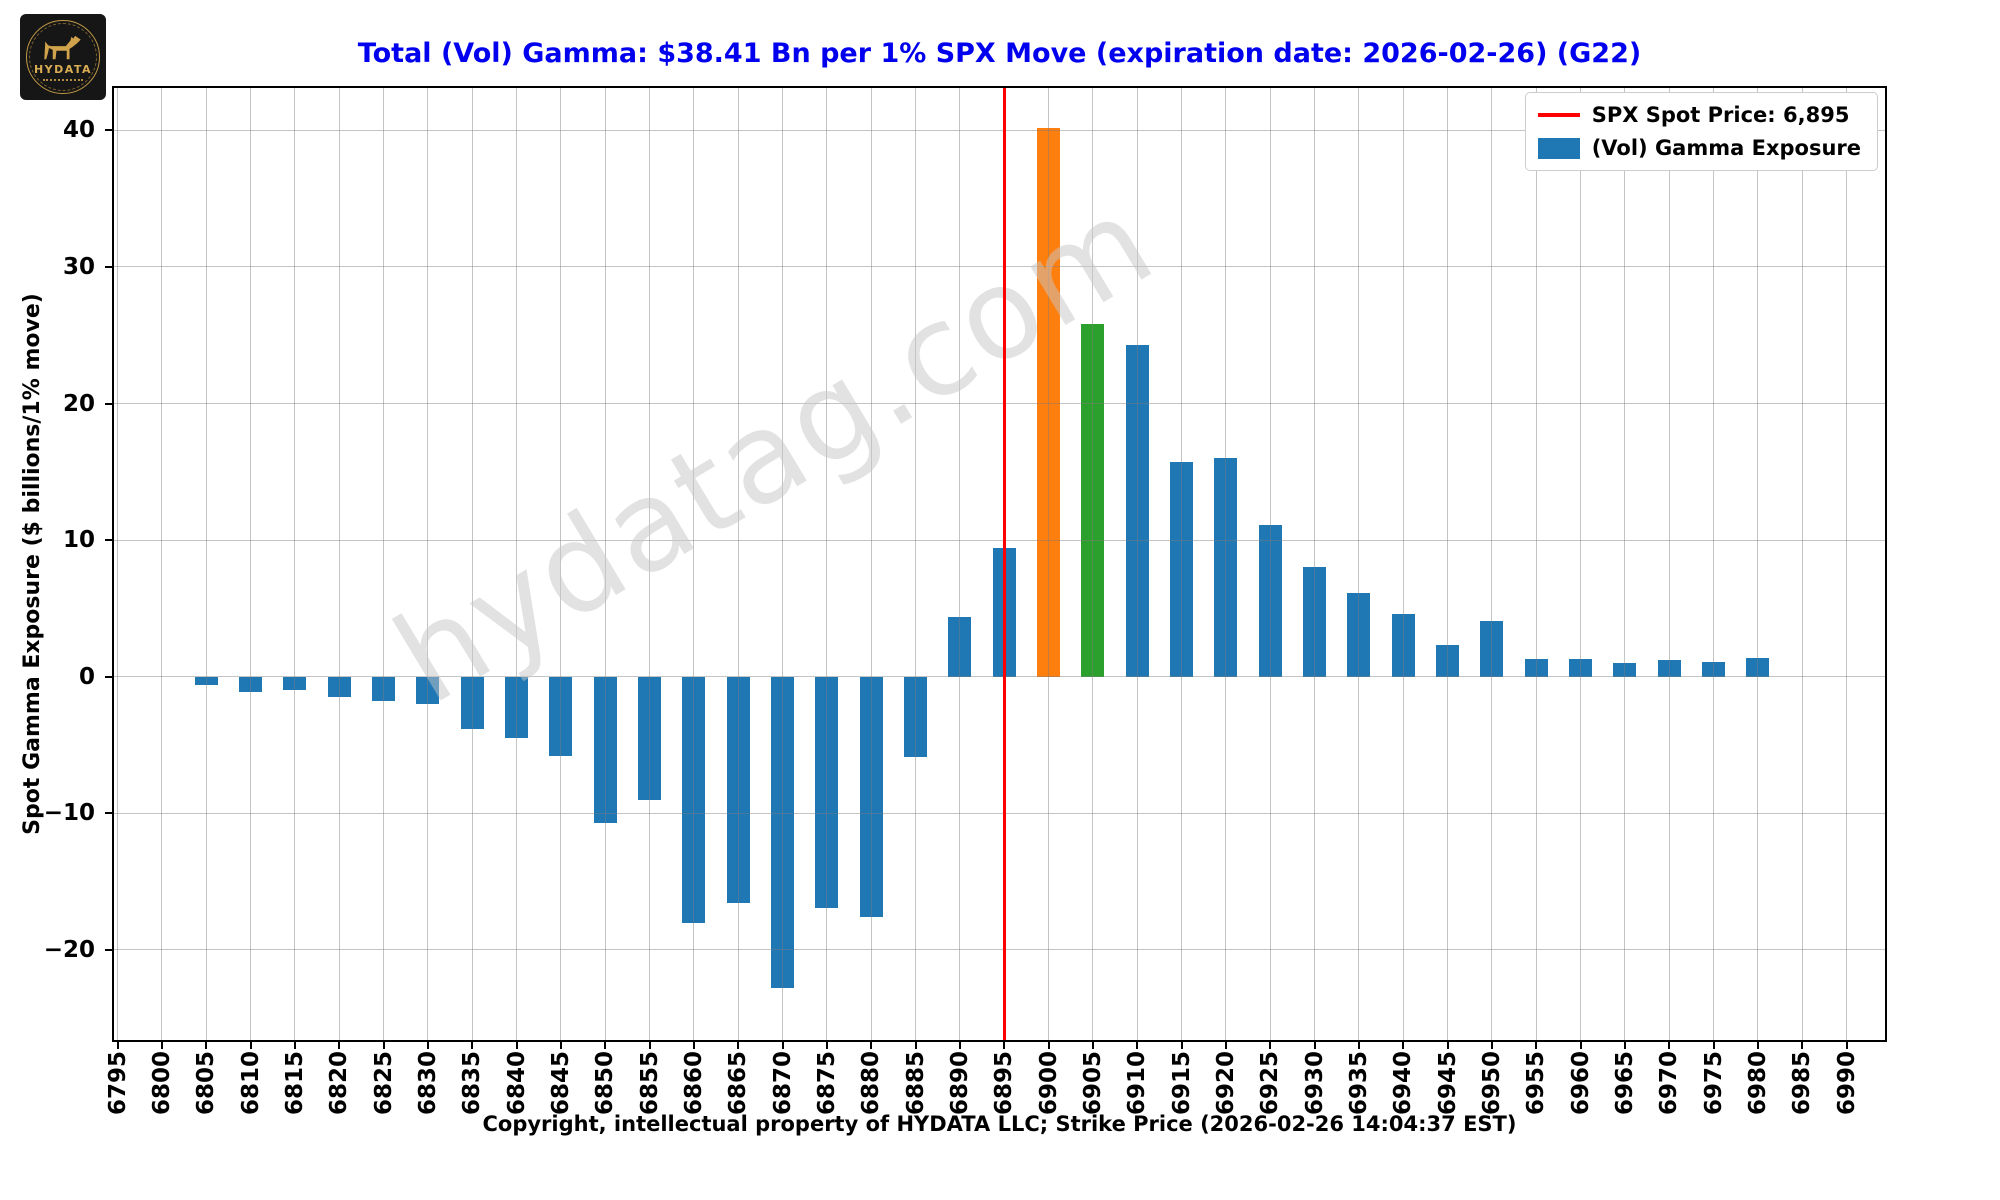 The height and width of the screenshot is (1200, 2000). What do you see at coordinates (1092, 1083) in the screenshot?
I see `x-tick-label-6905: 6905` at bounding box center [1092, 1083].